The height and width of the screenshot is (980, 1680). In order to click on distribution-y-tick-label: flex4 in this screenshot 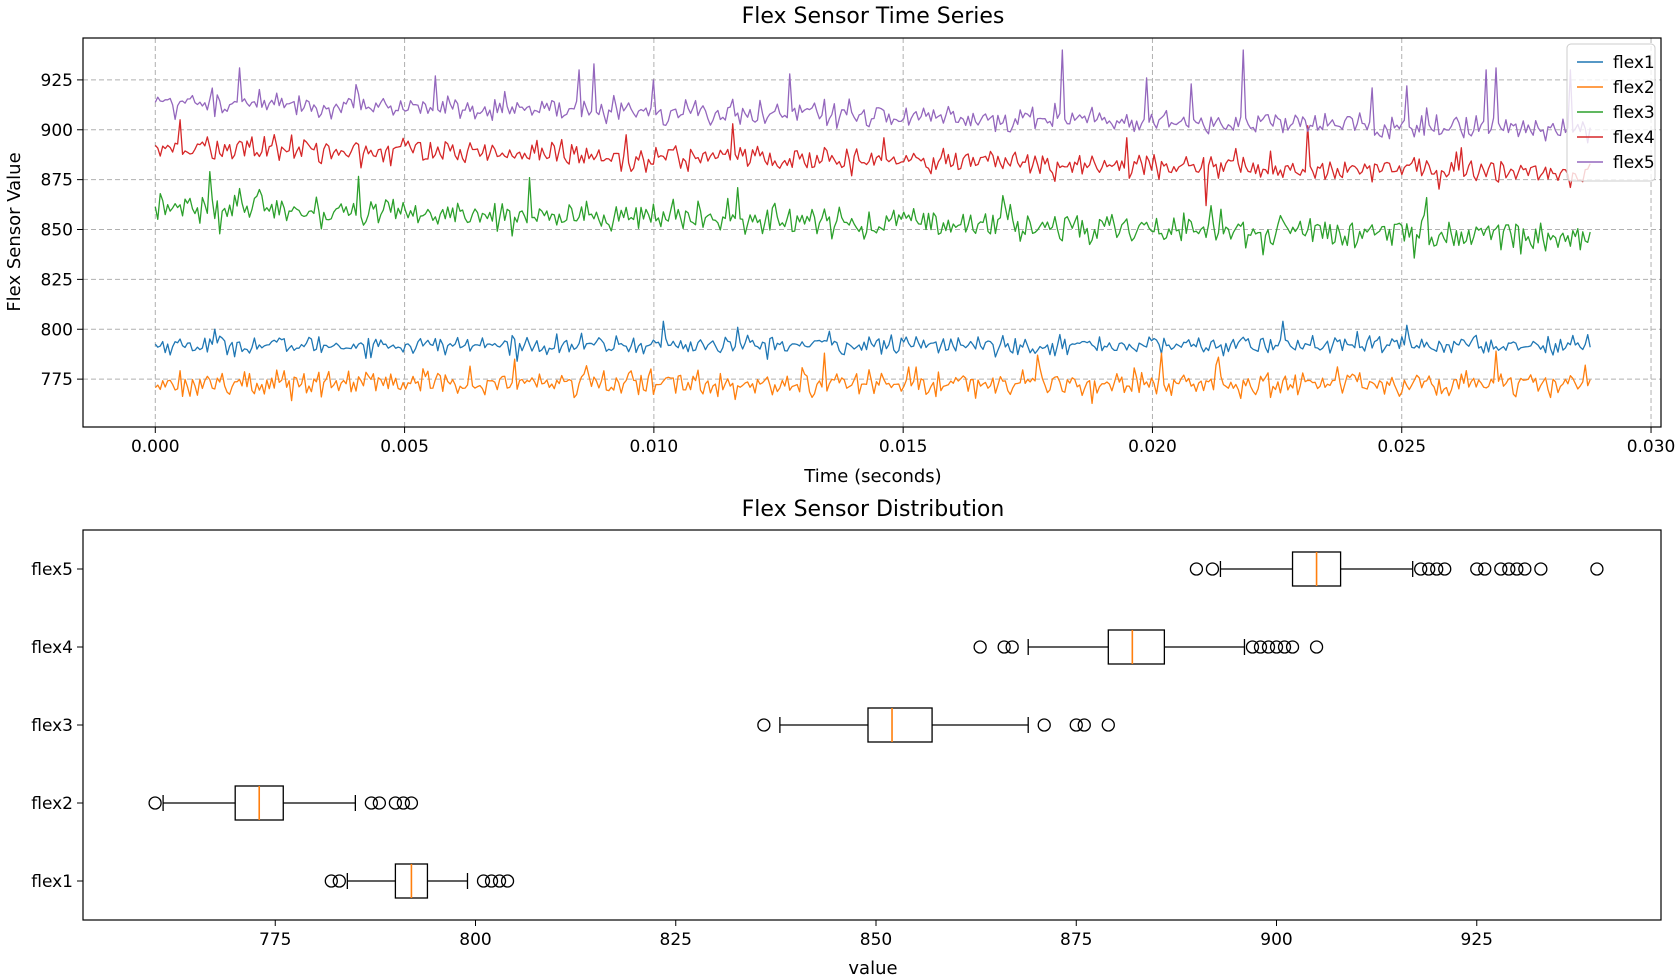, I will do `click(52, 648)`.